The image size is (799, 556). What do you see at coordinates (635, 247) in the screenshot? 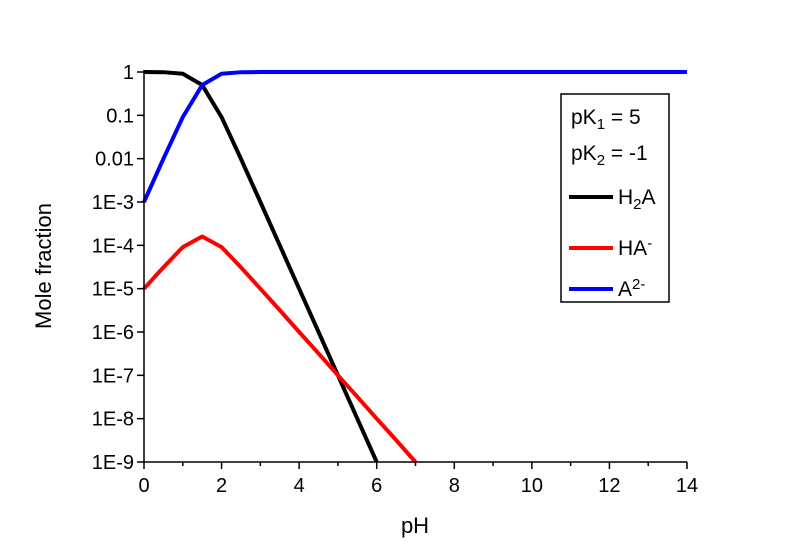
I see `legend-label-1: HA-` at bounding box center [635, 247].